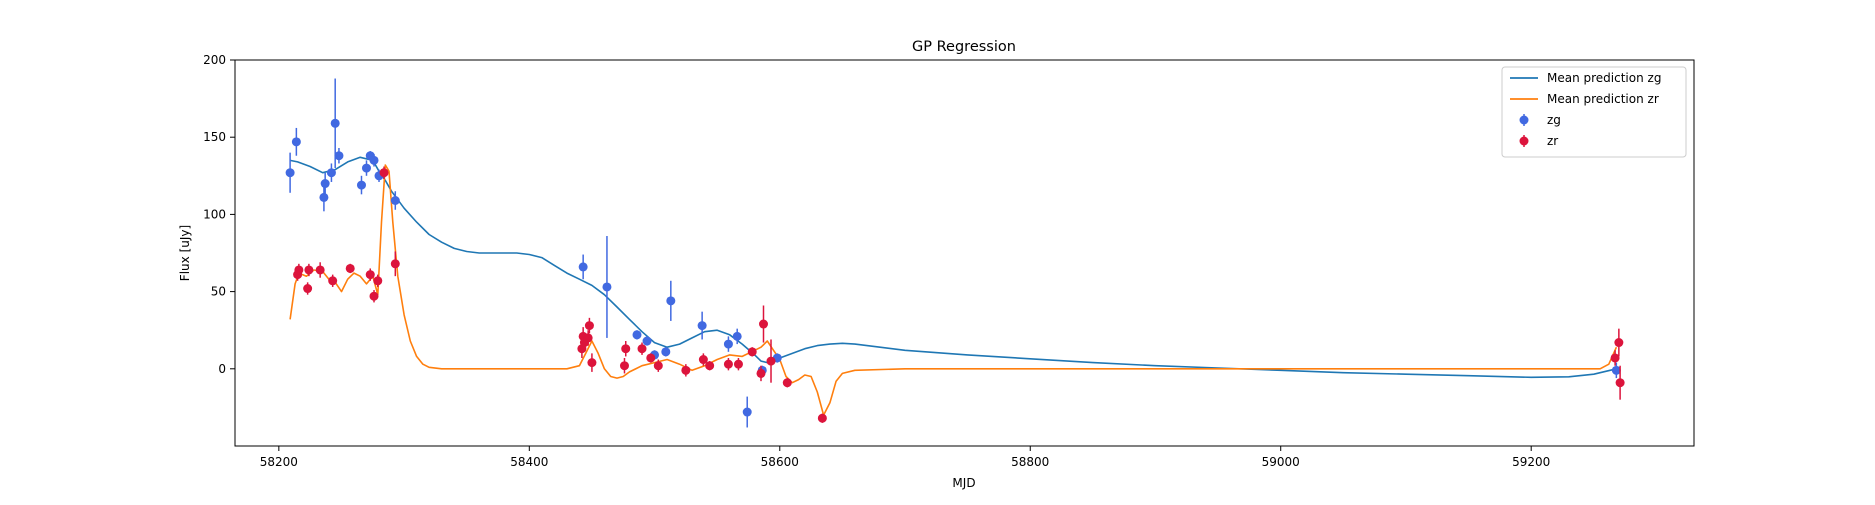 This screenshot has width=1875, height=505. Describe the element at coordinates (963, 483) in the screenshot. I see `x-axis-label: MJD` at that location.